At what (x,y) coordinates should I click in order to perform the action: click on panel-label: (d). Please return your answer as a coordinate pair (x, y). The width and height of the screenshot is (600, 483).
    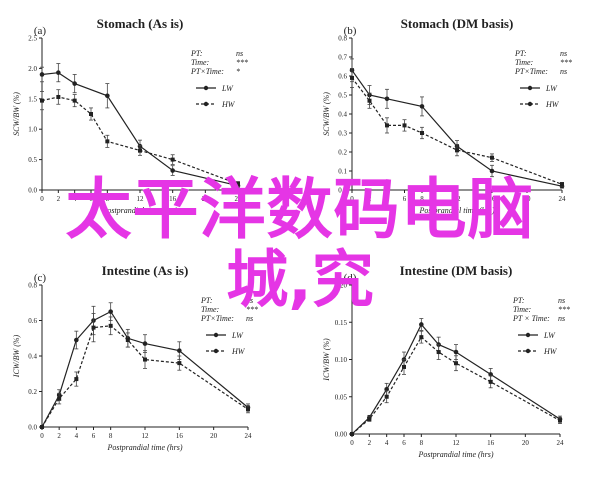
    Looking at the image, I should click on (350, 278).